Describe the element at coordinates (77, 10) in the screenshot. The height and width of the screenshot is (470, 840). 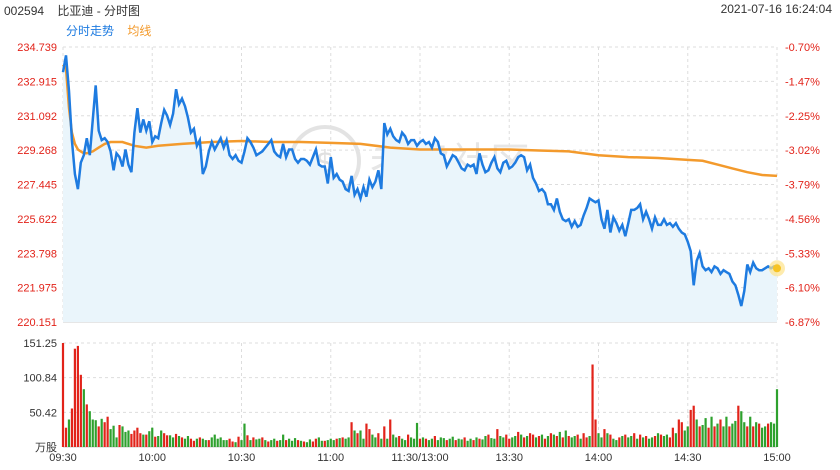
I see `chart-header: 002594 比亚迪 - 分时图` at that location.